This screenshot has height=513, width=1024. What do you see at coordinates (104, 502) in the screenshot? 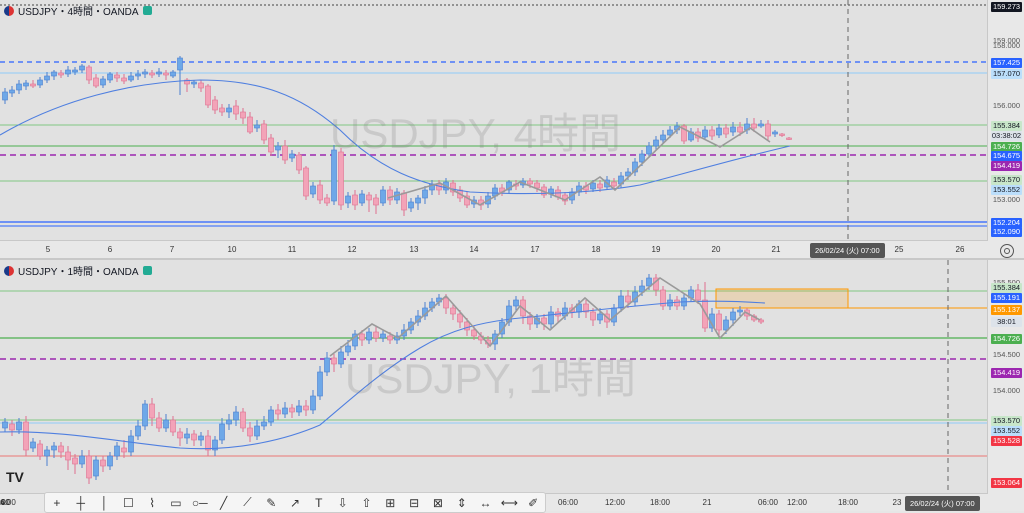
I see `vertical-line-icon: │` at bounding box center [104, 502].